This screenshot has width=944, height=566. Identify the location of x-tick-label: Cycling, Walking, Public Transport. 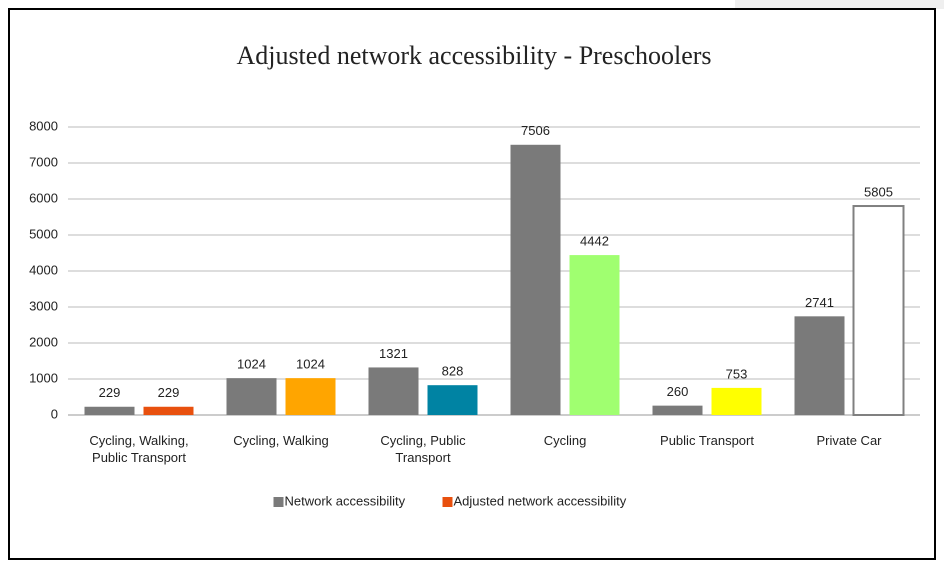
(139, 449).